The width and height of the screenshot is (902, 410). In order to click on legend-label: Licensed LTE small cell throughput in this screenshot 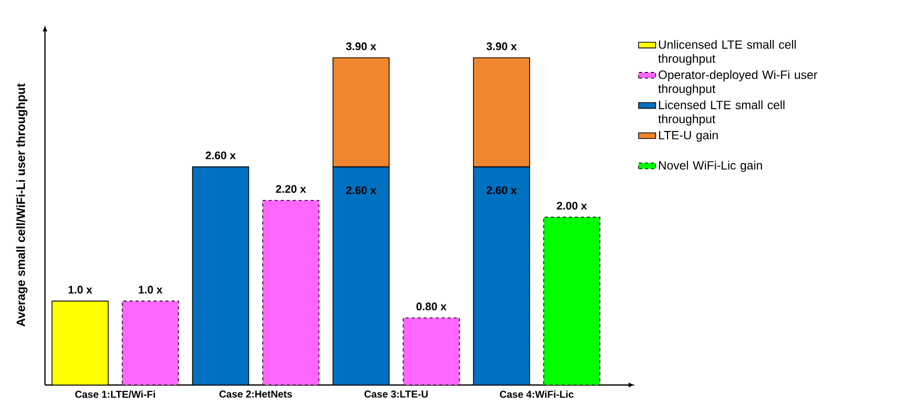, I will do `click(721, 113)`.